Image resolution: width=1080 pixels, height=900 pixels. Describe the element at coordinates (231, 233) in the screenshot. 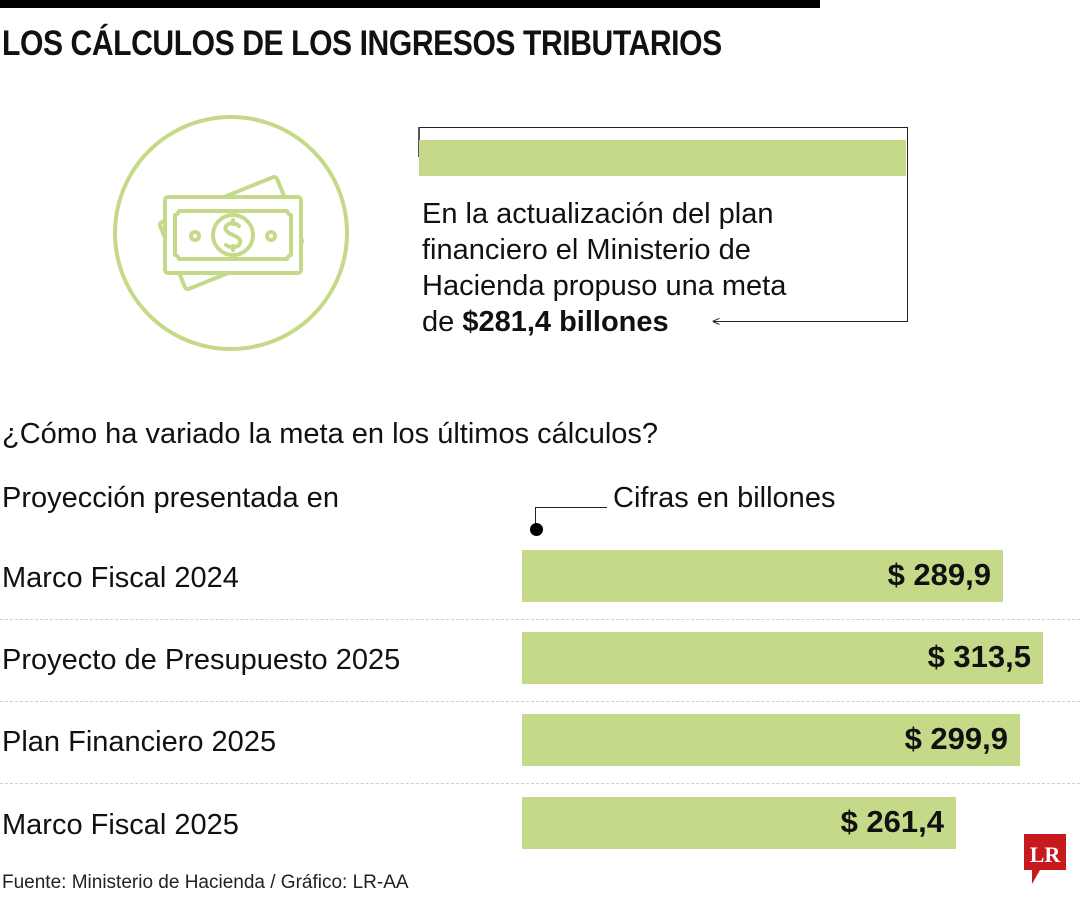

I see `money-bills-icon` at that location.